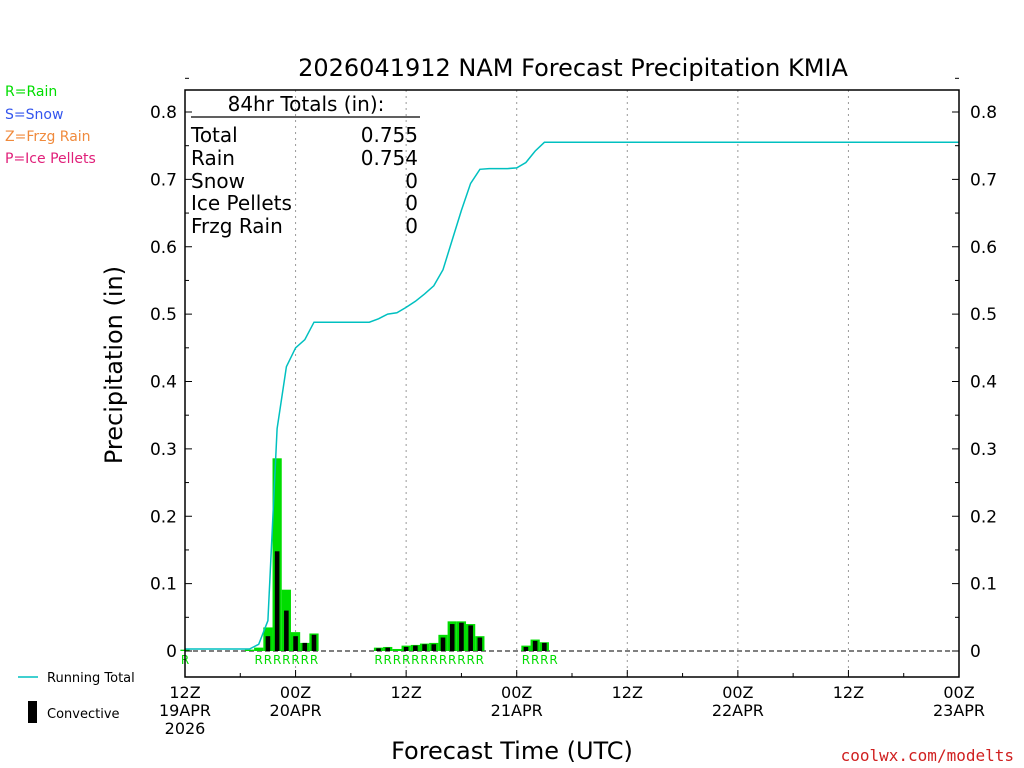 The height and width of the screenshot is (768, 1024). I want to click on precip-type-legend: R=Rain S=Snow Z=Frzg Rain P=Ice Pellets, so click(50, 125).